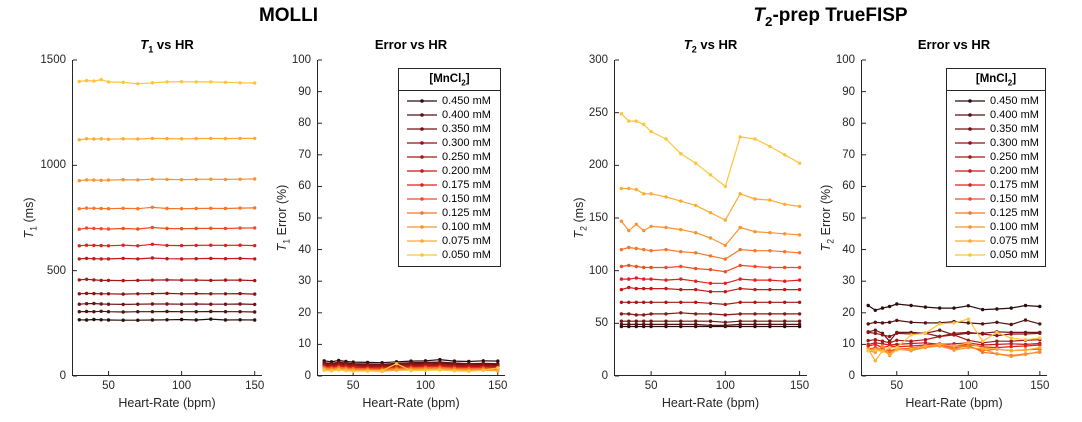 The image size is (1082, 422). Describe the element at coordinates (451, 115) in the screenshot. I see `legend-item: 0.400 mM` at that location.